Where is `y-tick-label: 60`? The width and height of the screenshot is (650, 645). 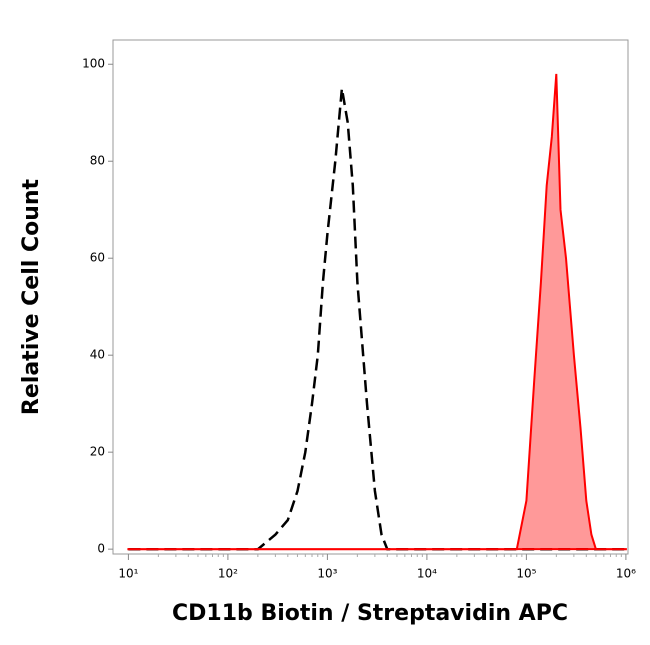 y-tick-label: 60 is located at coordinates (97, 258).